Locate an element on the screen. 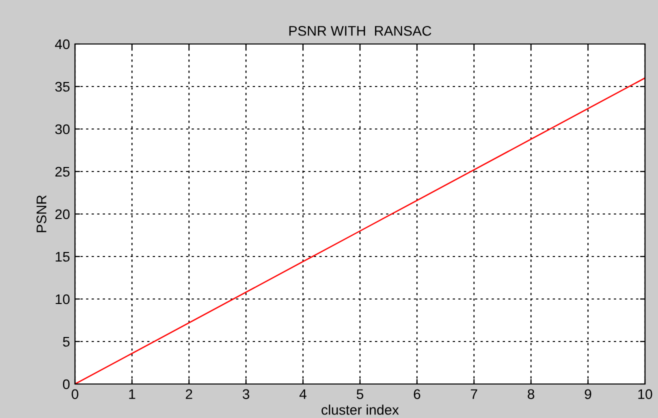 This screenshot has width=658, height=418. y-tick-label: 25 is located at coordinates (62, 171).